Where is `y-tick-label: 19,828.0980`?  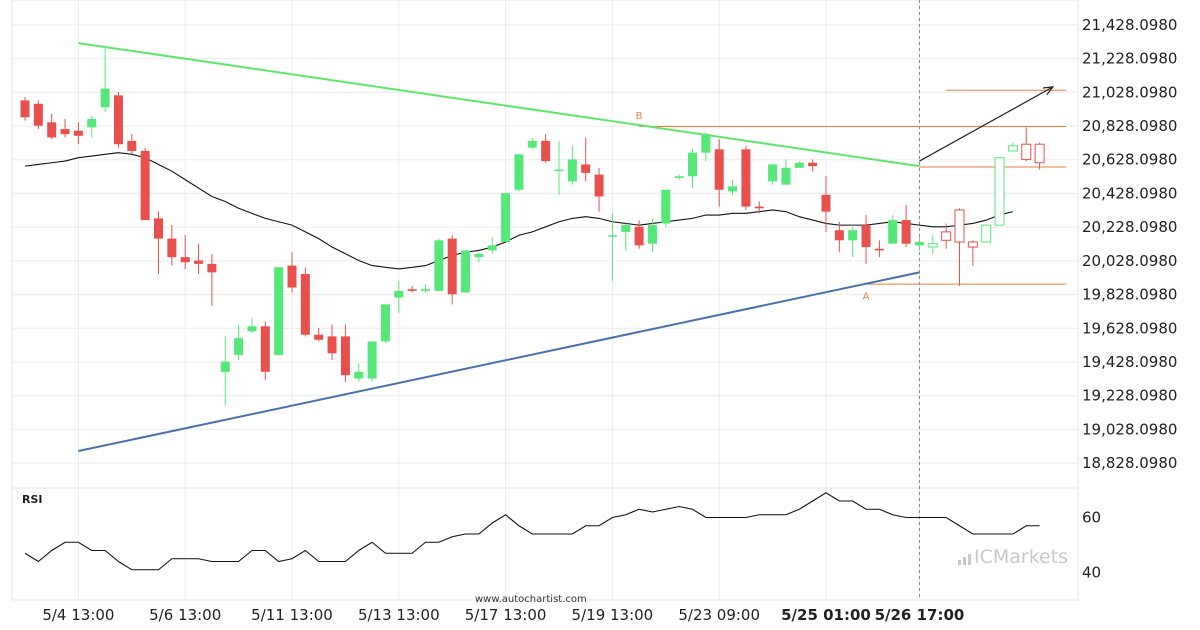 y-tick-label: 19,828.0980 is located at coordinates (1129, 295).